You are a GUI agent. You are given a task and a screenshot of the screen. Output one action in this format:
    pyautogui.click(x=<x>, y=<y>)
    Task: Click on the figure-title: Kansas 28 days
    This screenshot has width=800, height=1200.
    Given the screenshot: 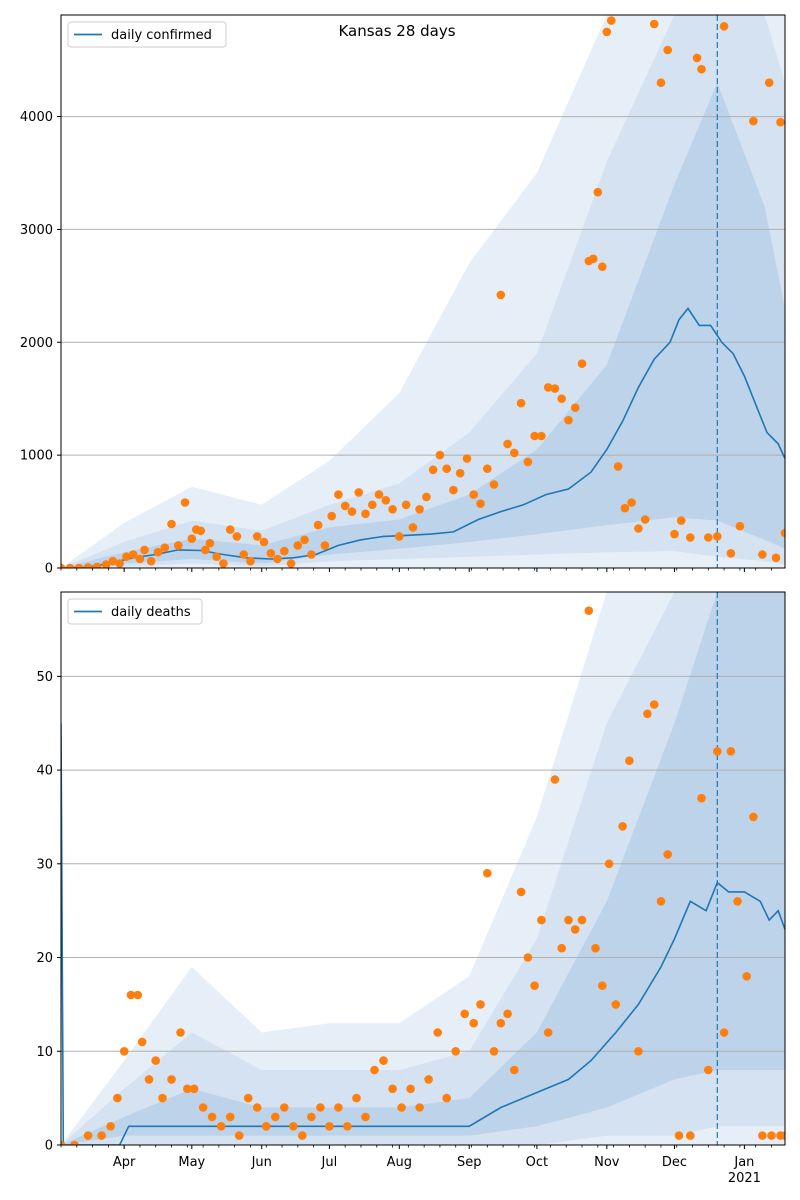 What is the action you would take?
    pyautogui.click(x=396, y=31)
    